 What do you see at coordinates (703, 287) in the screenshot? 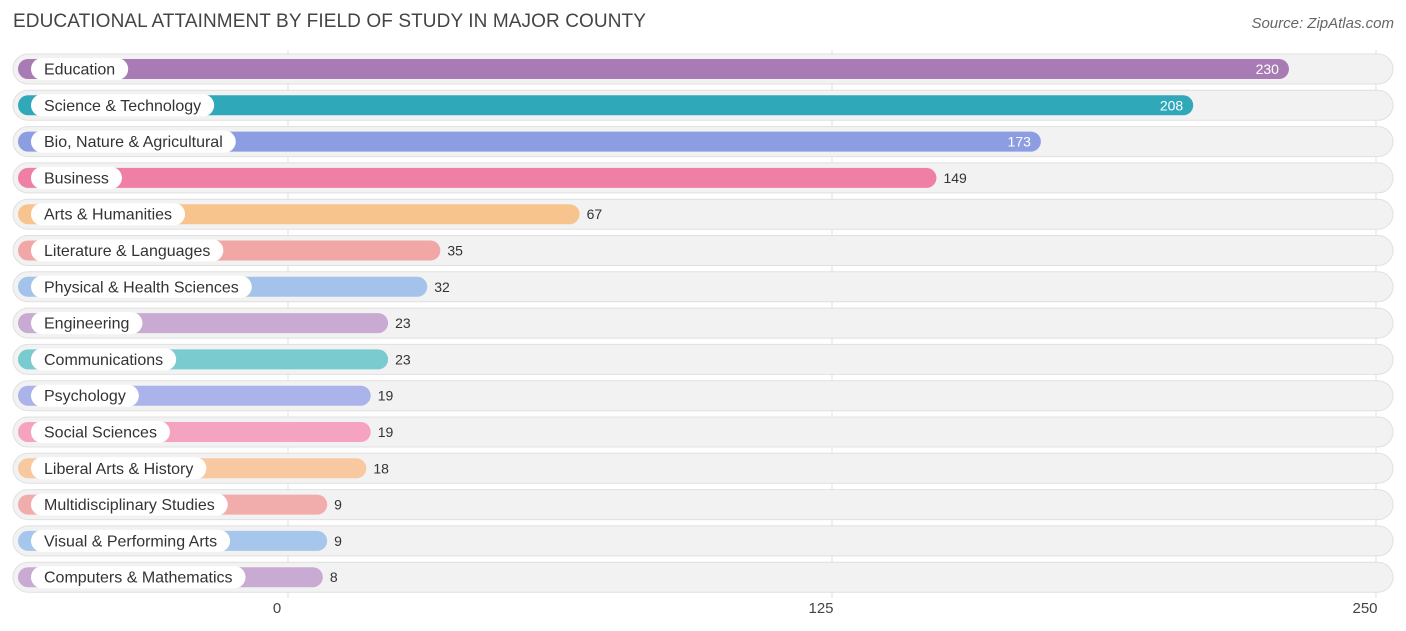
I see `bar-row: Physical & Health Sciences 32` at bounding box center [703, 287].